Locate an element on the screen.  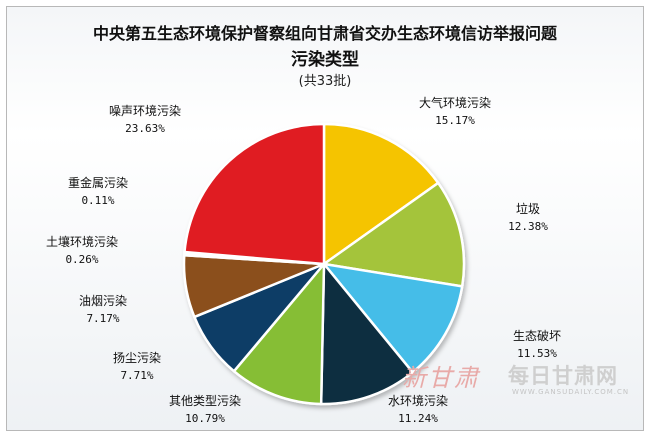
slice-label-4: 水环境污染 is located at coordinates (418, 400).